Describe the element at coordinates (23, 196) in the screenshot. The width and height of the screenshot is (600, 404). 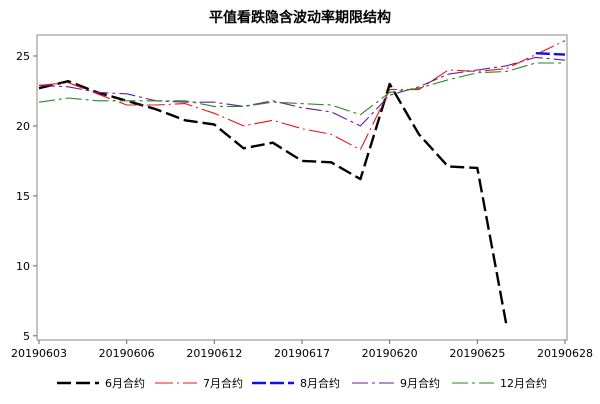
I see `y-tick-label: 15` at that location.